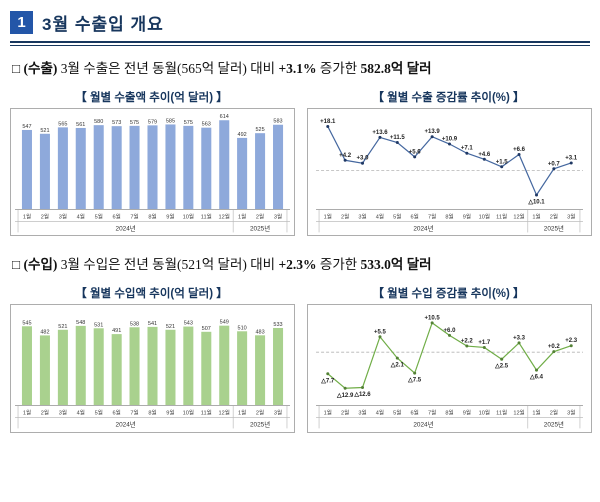  I want to click on import-body: 3월 수입은 전년 동월(521억 달러) 대비, so click(168, 265).